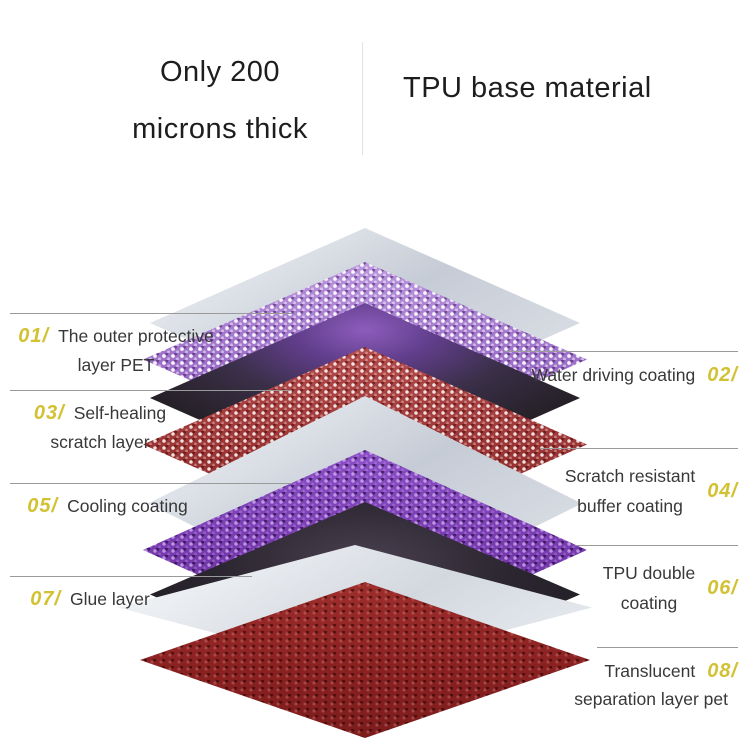 The height and width of the screenshot is (750, 750). Describe the element at coordinates (651, 699) in the screenshot. I see `layer-label-line2: separation layer pet` at that location.